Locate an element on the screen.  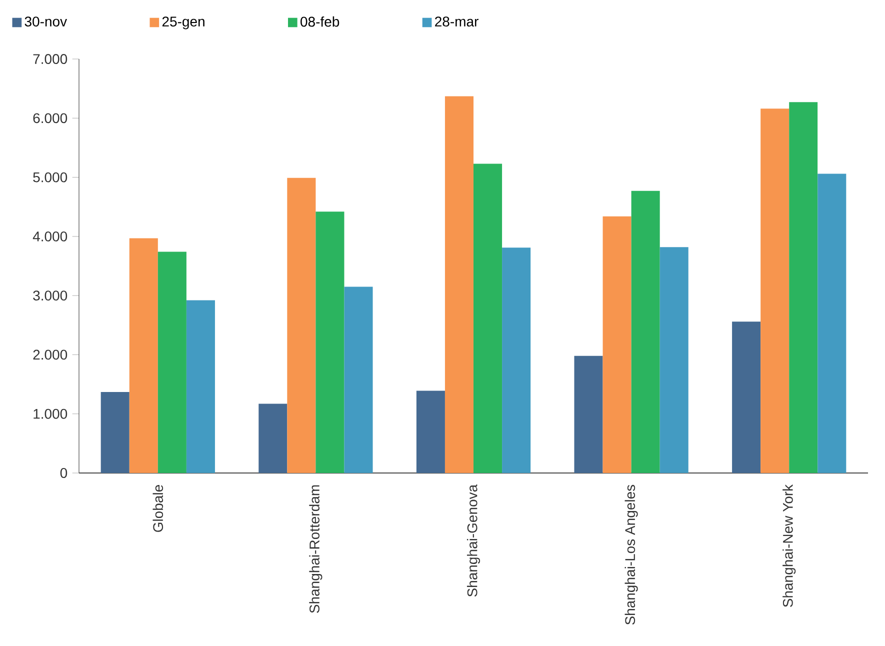
x-tick-label: Shanghai-Genova is located at coordinates (473, 540).